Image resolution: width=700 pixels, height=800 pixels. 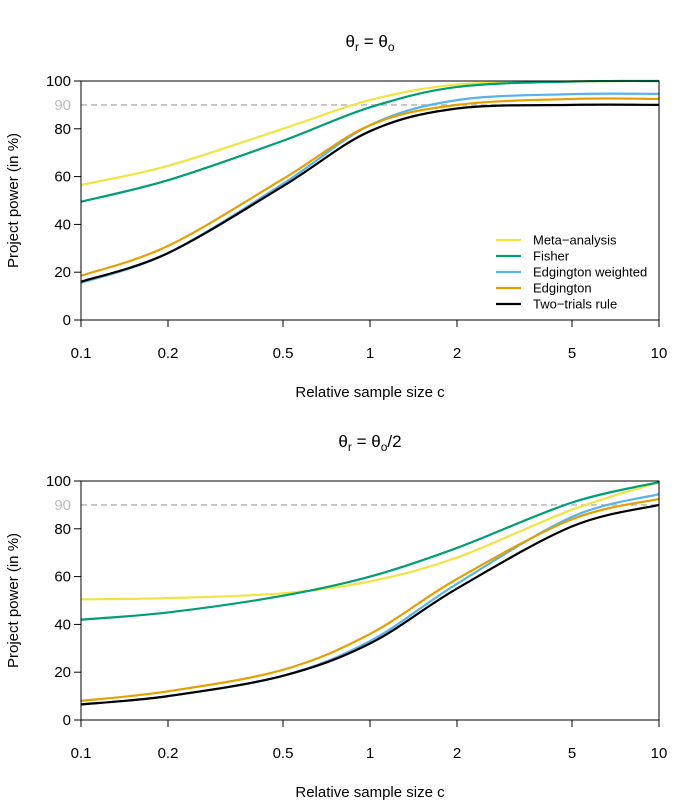 I want to click on legend-label-3: Edgington, so click(x=562, y=288).